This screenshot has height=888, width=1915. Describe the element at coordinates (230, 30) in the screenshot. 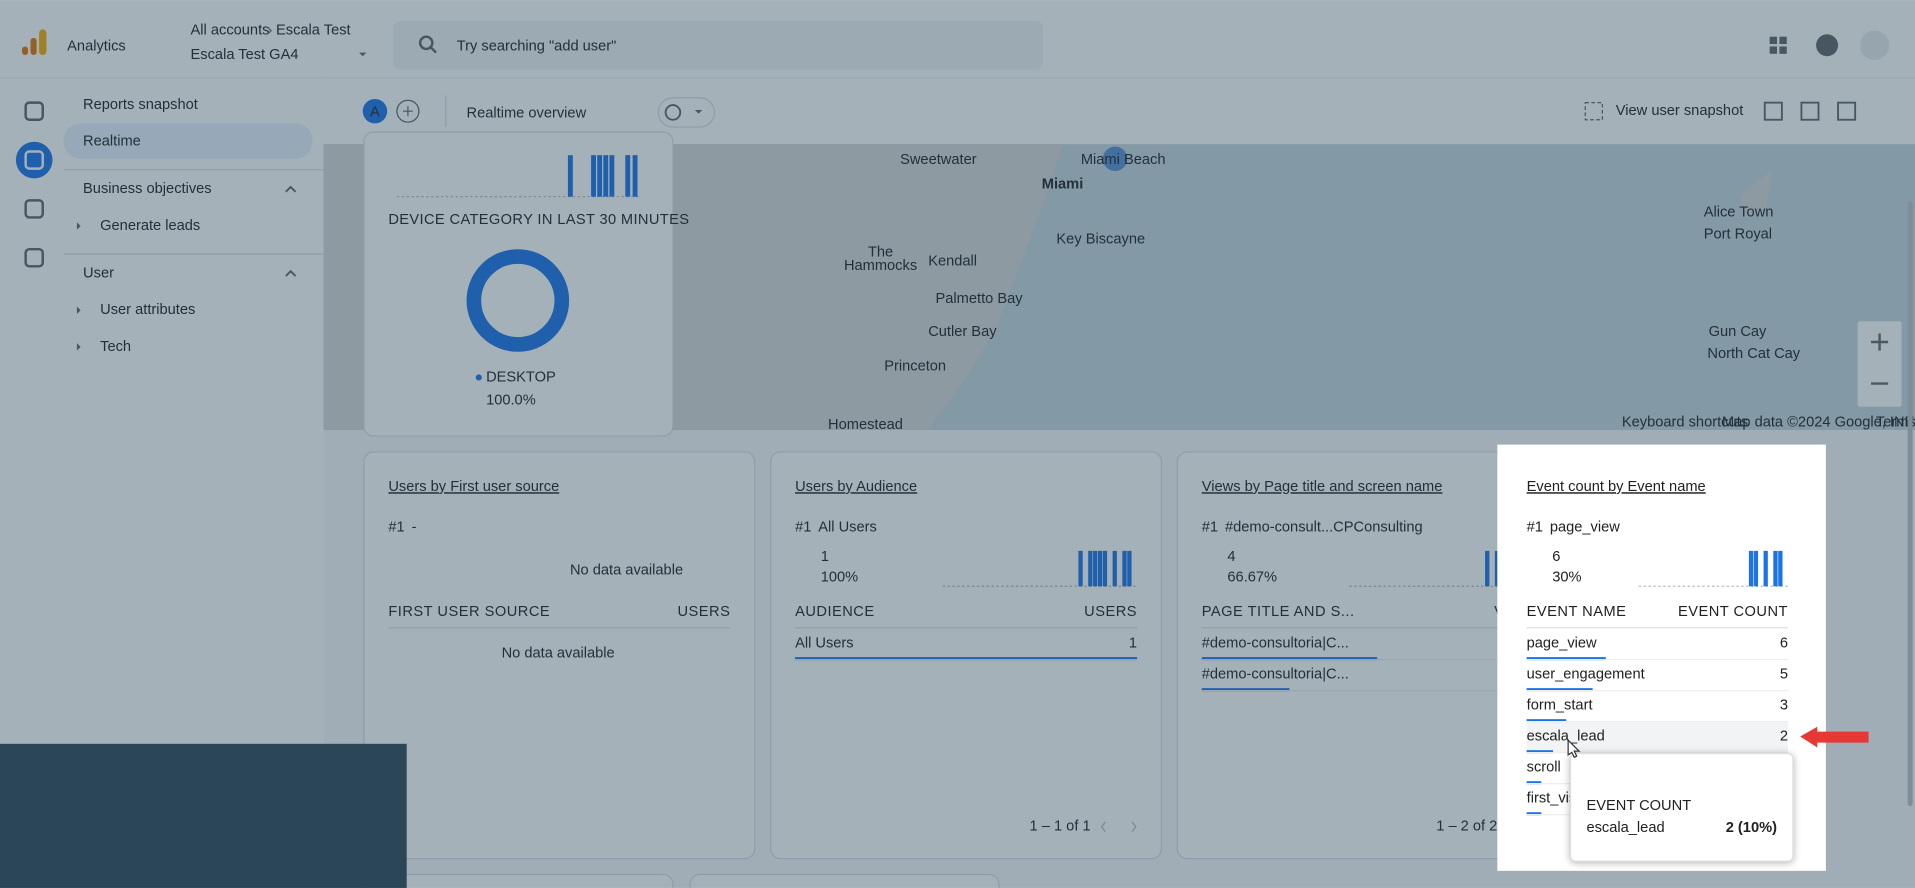

I see `breadcrumb: All accounts` at that location.